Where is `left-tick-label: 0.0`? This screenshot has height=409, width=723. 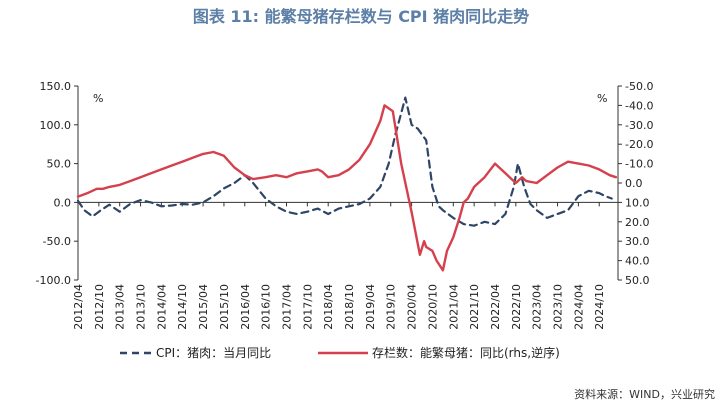
left-tick-label: 0.0 is located at coordinates (63, 202).